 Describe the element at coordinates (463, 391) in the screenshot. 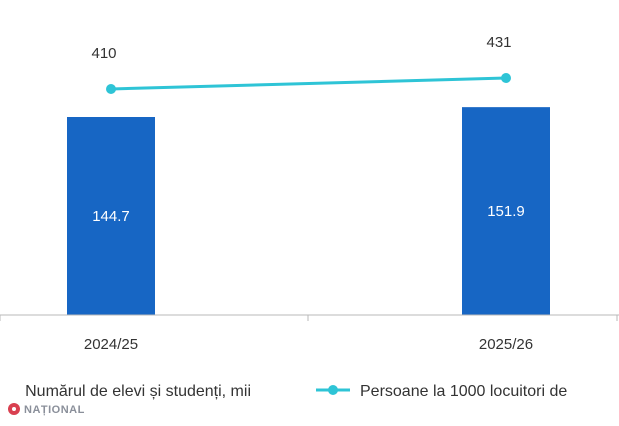

I see `legend-label-line: Persoane la 1000 locuitori de` at that location.